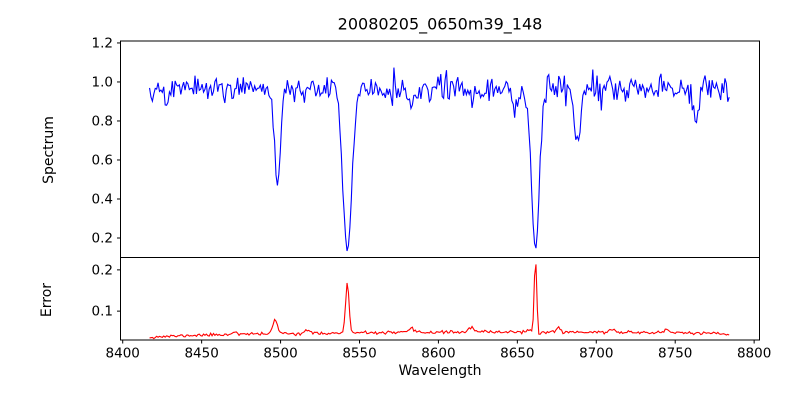 Image resolution: width=800 pixels, height=400 pixels. I want to click on spectrum-y-tick-label: 1.0, so click(102, 82).